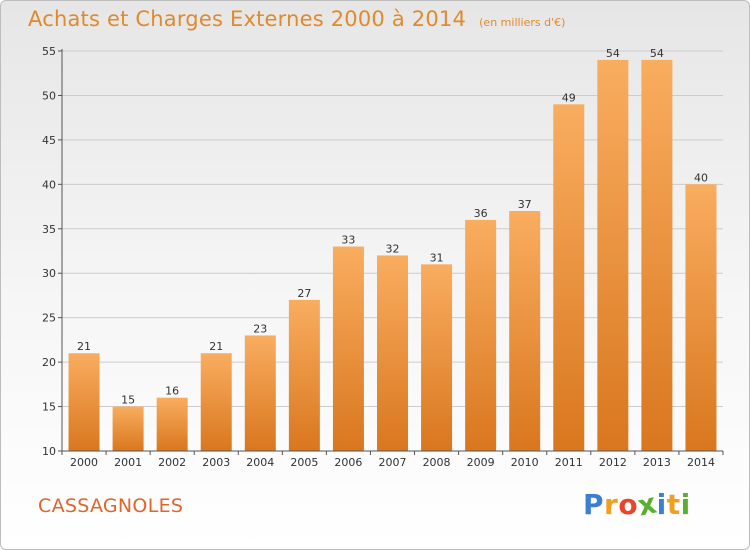 The width and height of the screenshot is (750, 550). What do you see at coordinates (49, 318) in the screenshot?
I see `y-tick-label: 25` at bounding box center [49, 318].